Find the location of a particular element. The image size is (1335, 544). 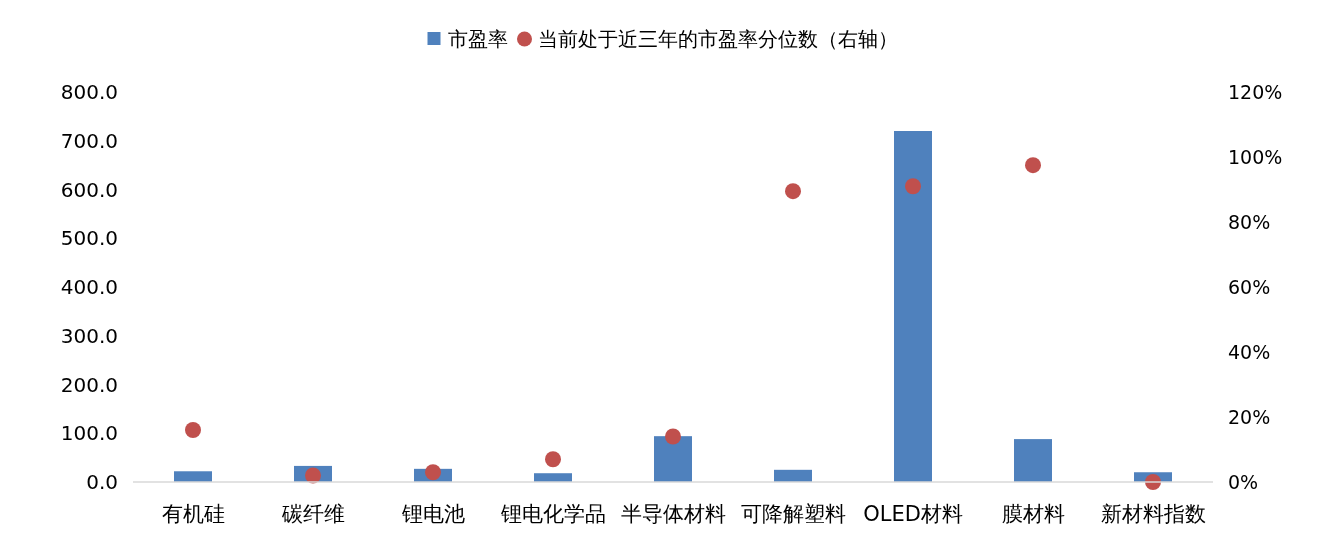

x-tick-label: 锂电池 is located at coordinates (432, 514).